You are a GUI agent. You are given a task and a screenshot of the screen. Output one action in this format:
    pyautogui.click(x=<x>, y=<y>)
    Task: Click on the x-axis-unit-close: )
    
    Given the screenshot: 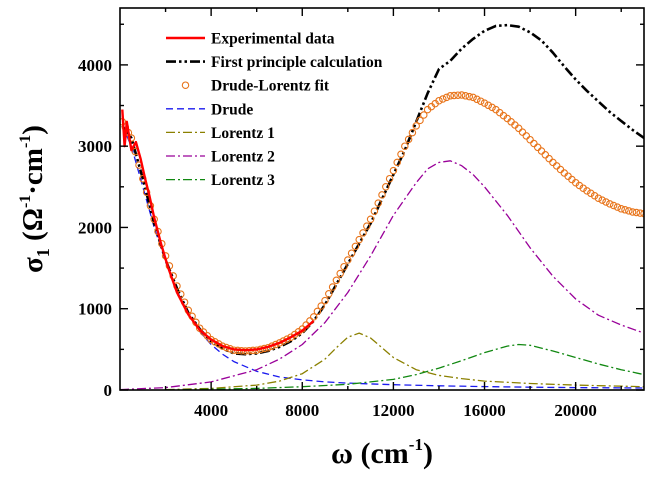 What is the action you would take?
    pyautogui.click(x=428, y=453)
    